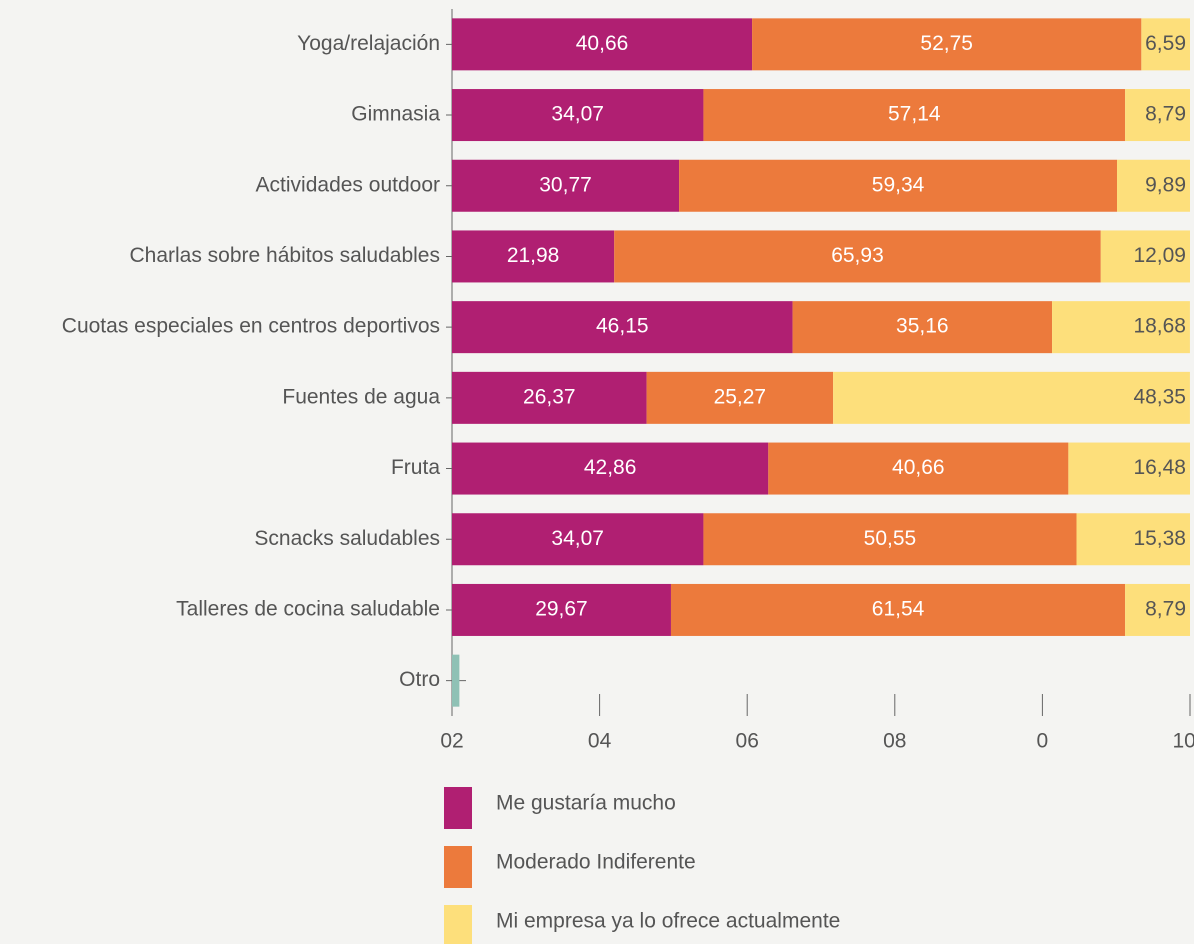 The width and height of the screenshot is (1194, 944). Describe the element at coordinates (395, 114) in the screenshot. I see `y-tick-label: Gimnasia` at that location.